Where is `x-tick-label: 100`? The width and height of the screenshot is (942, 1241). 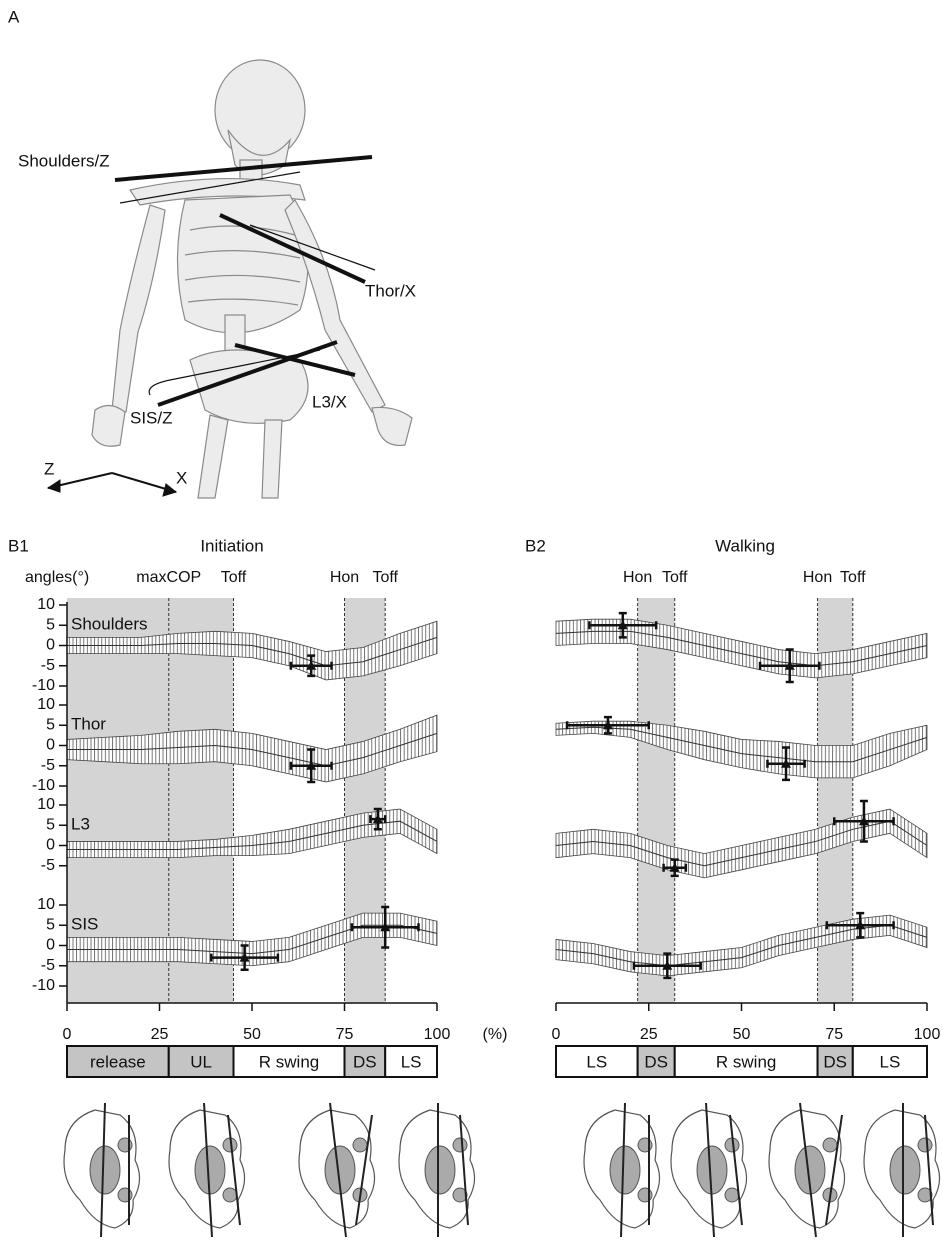
x-tick-label: 100 is located at coordinates (927, 1034).